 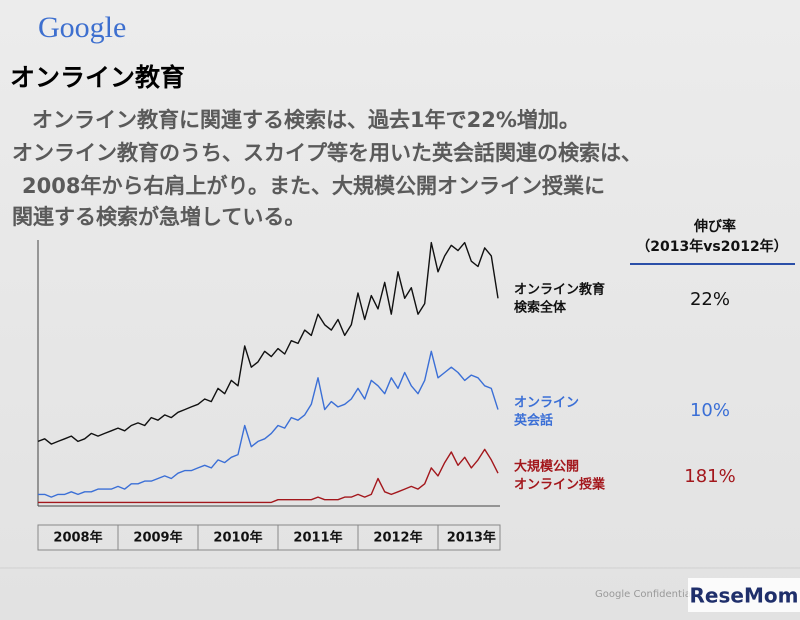 What do you see at coordinates (710, 299) in the screenshot?
I see `growth-rate: 22%` at bounding box center [710, 299].